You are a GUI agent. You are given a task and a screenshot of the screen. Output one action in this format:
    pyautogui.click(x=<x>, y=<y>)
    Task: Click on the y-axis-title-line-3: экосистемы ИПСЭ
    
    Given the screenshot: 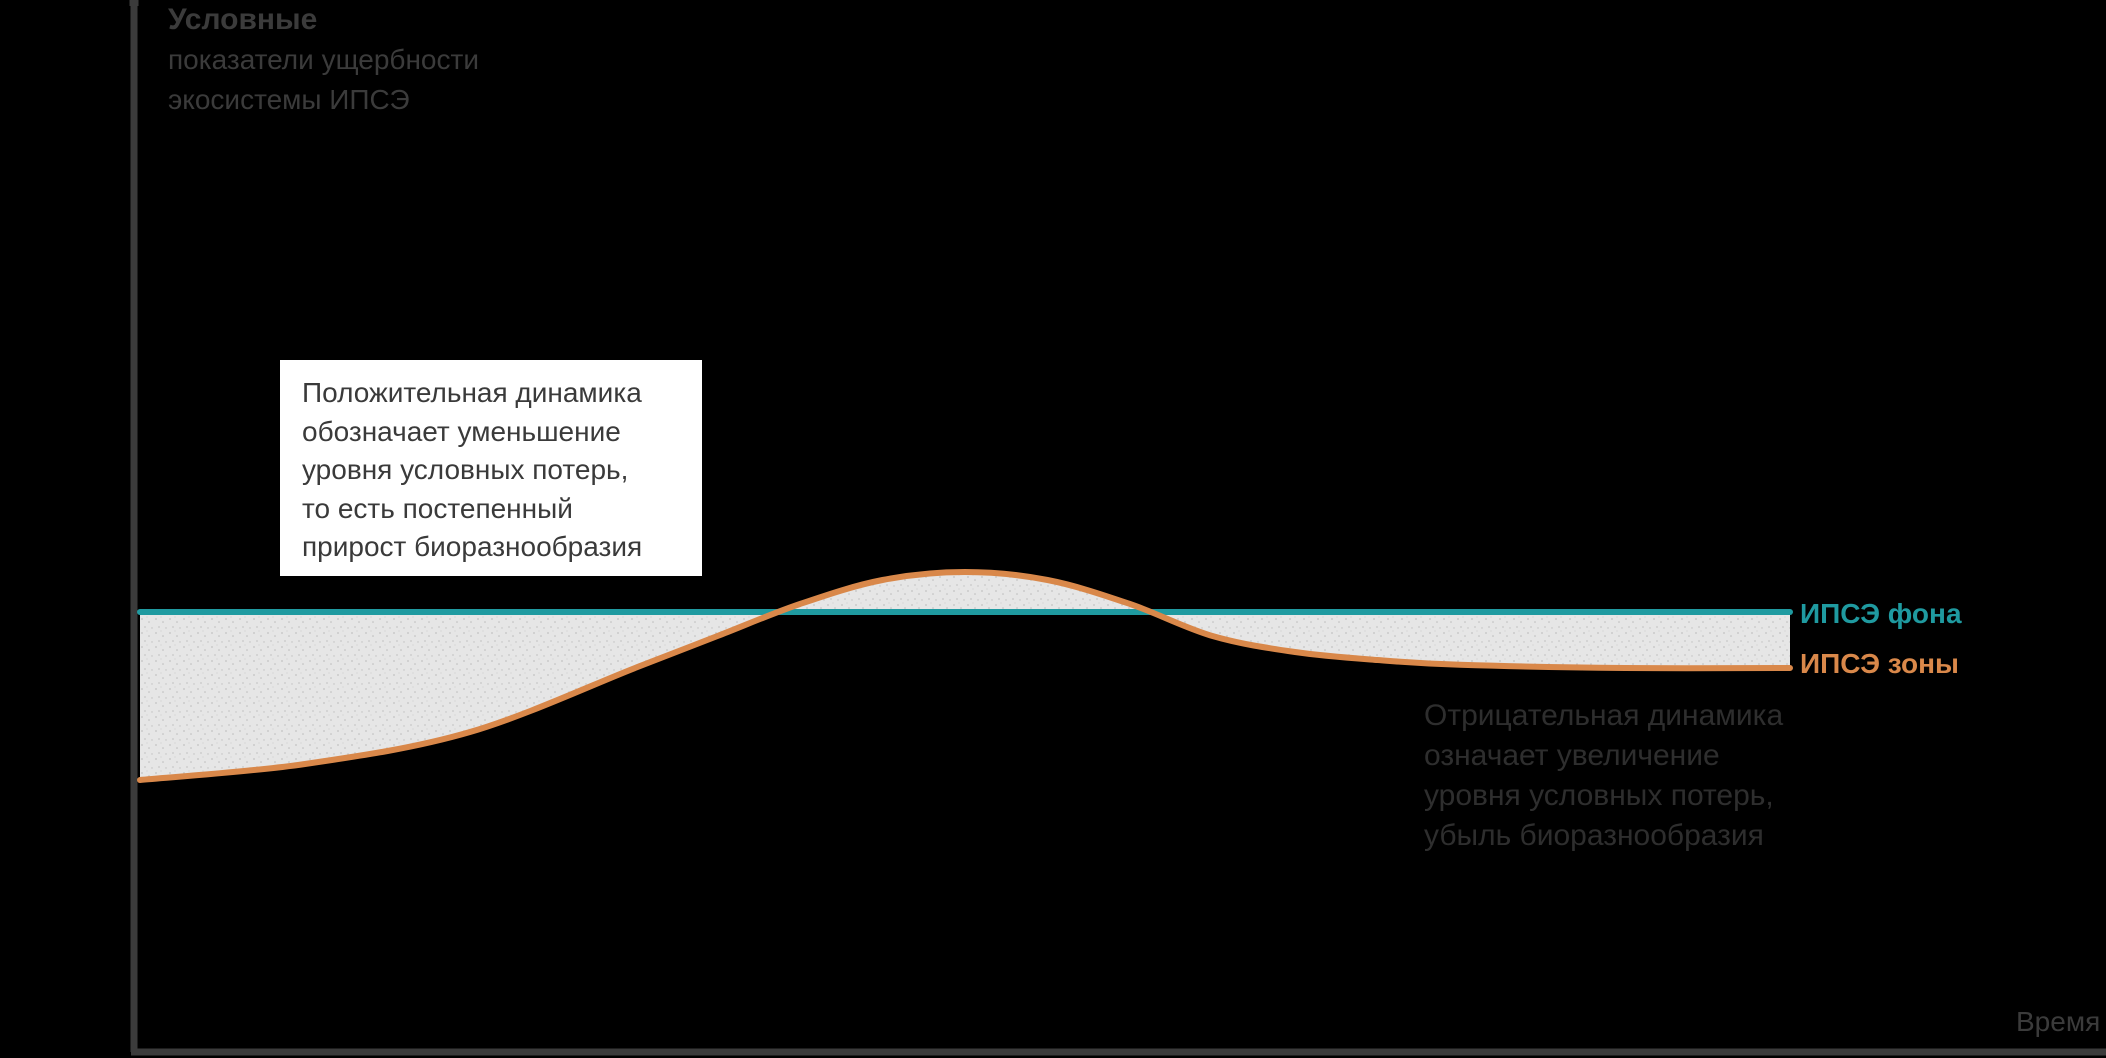 What is the action you would take?
    pyautogui.click(x=289, y=99)
    